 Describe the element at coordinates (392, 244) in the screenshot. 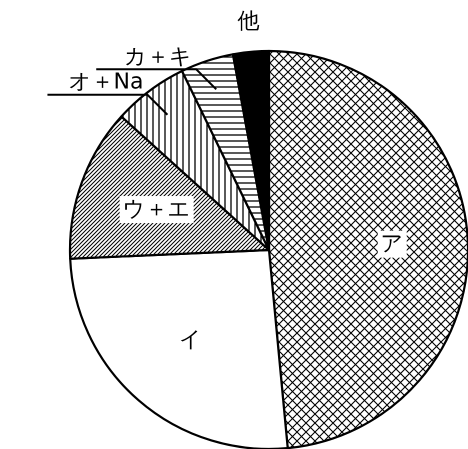

I see `slice-label: ア` at that location.